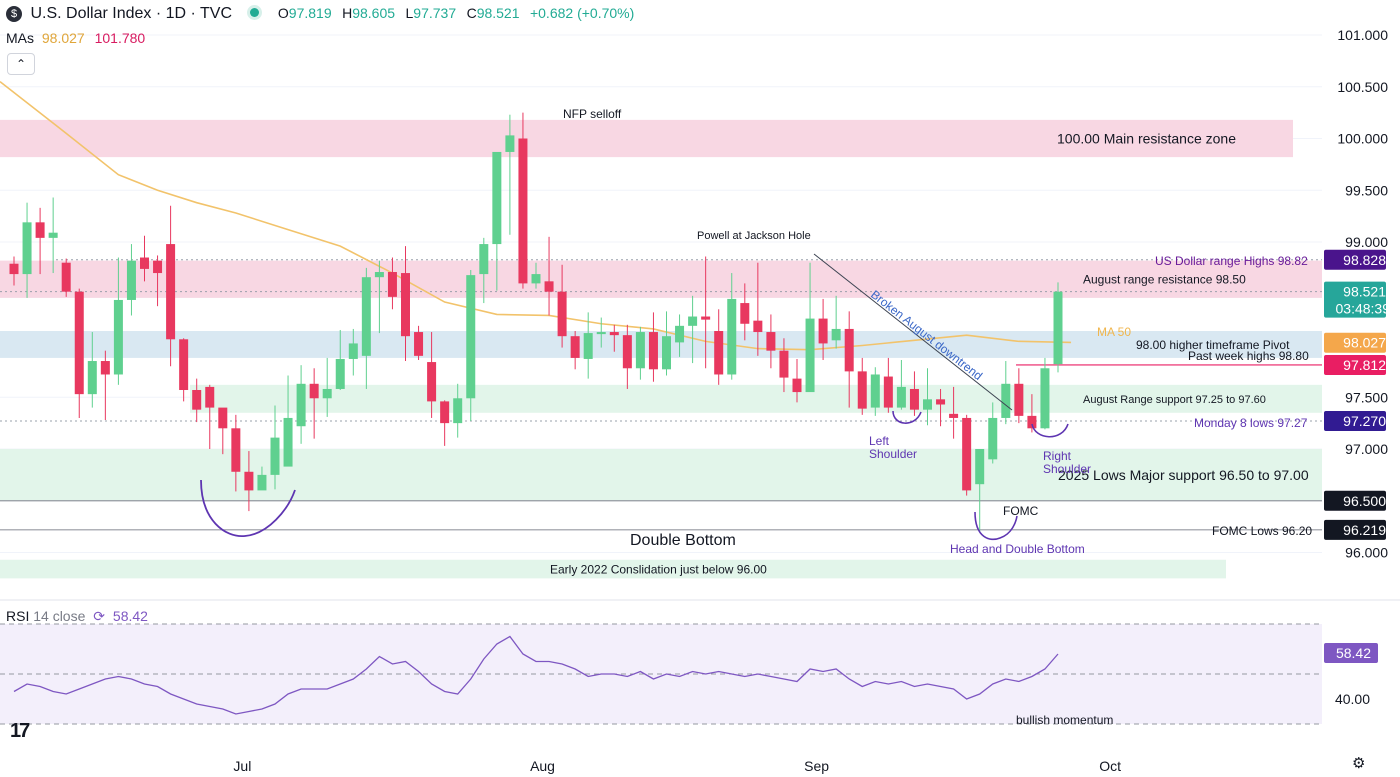 The width and height of the screenshot is (1400, 777). I want to click on head-curve, so click(996, 526).